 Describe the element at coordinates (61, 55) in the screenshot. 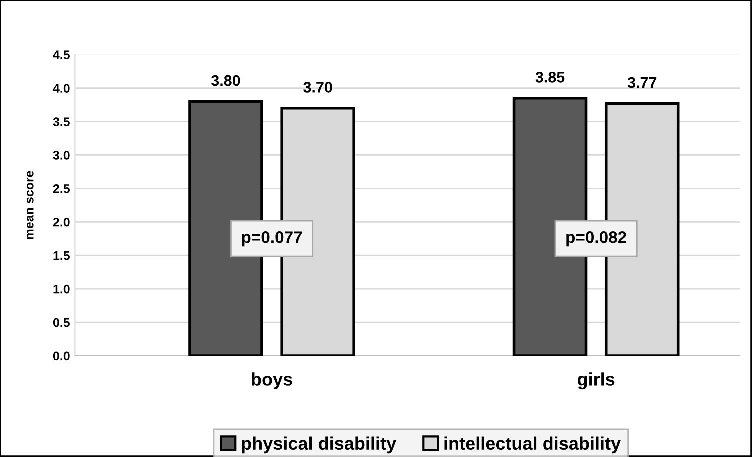

I see `text: 4.5` at that location.